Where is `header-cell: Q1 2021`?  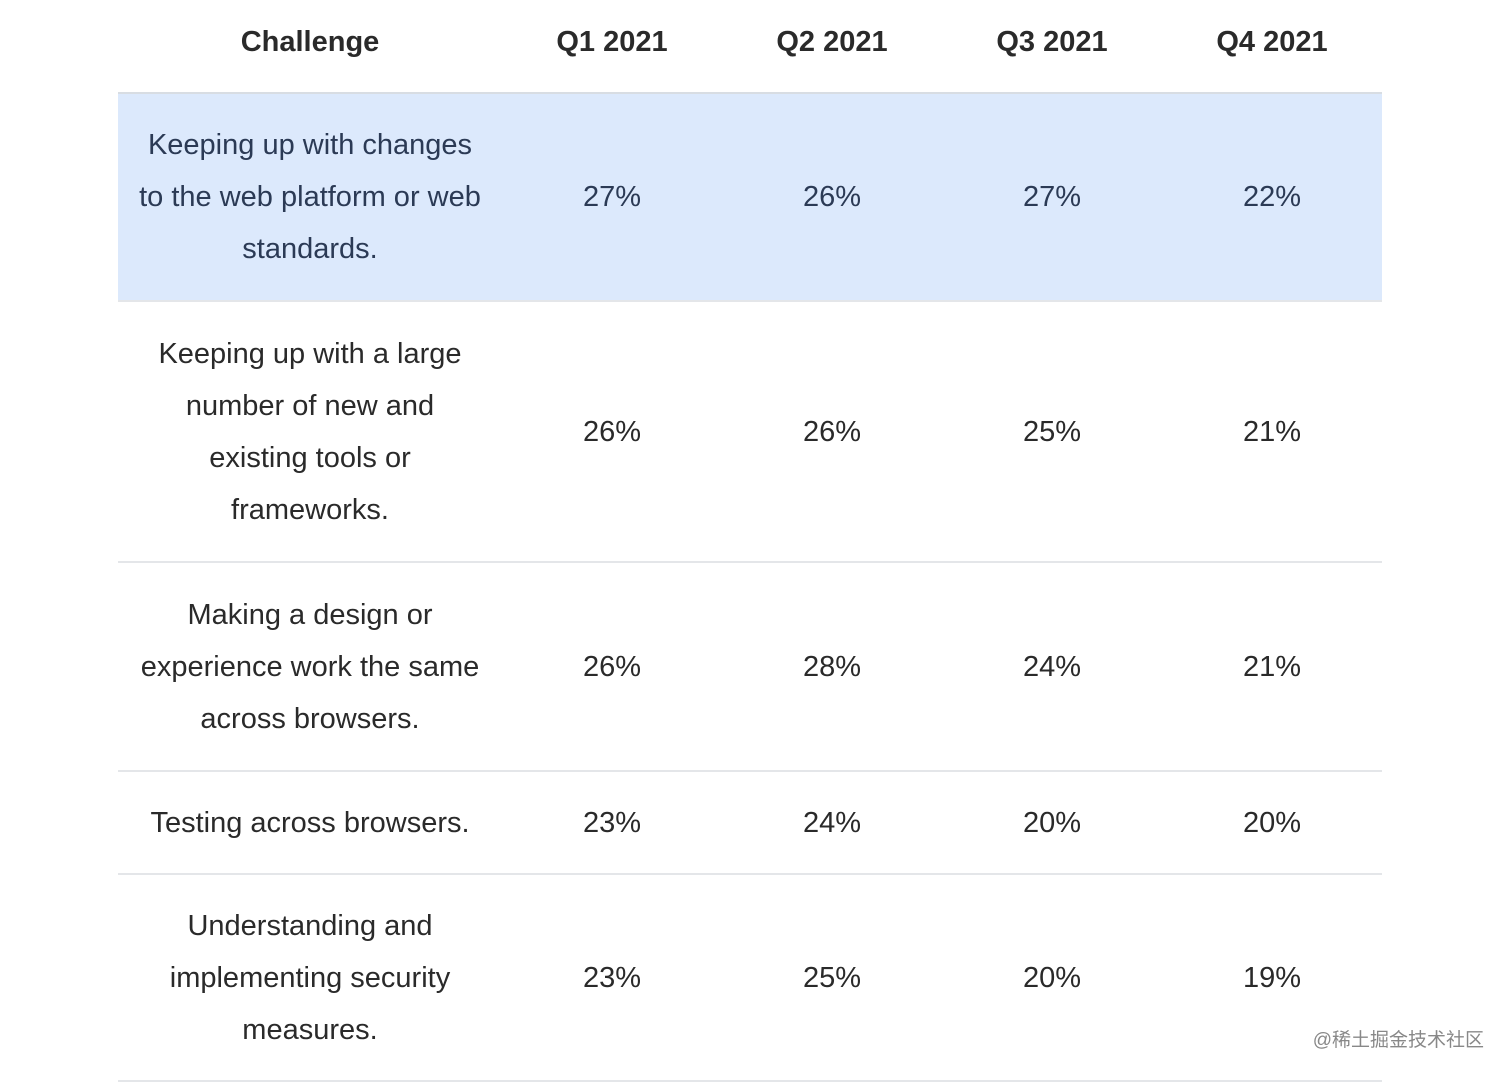
header-cell: Q1 2021 is located at coordinates (612, 42).